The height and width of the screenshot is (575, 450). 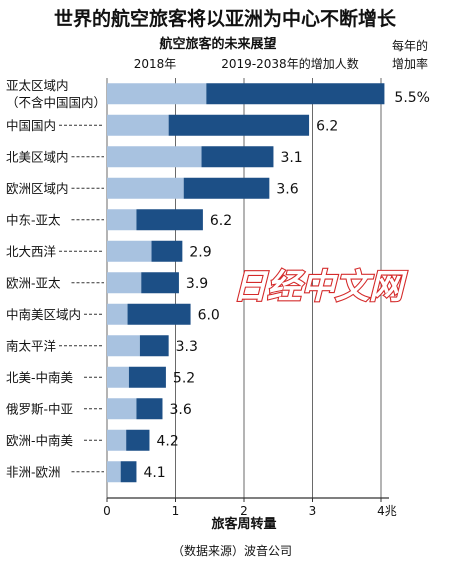 I want to click on category-label: （不含中国国内）, so click(x=56, y=102).